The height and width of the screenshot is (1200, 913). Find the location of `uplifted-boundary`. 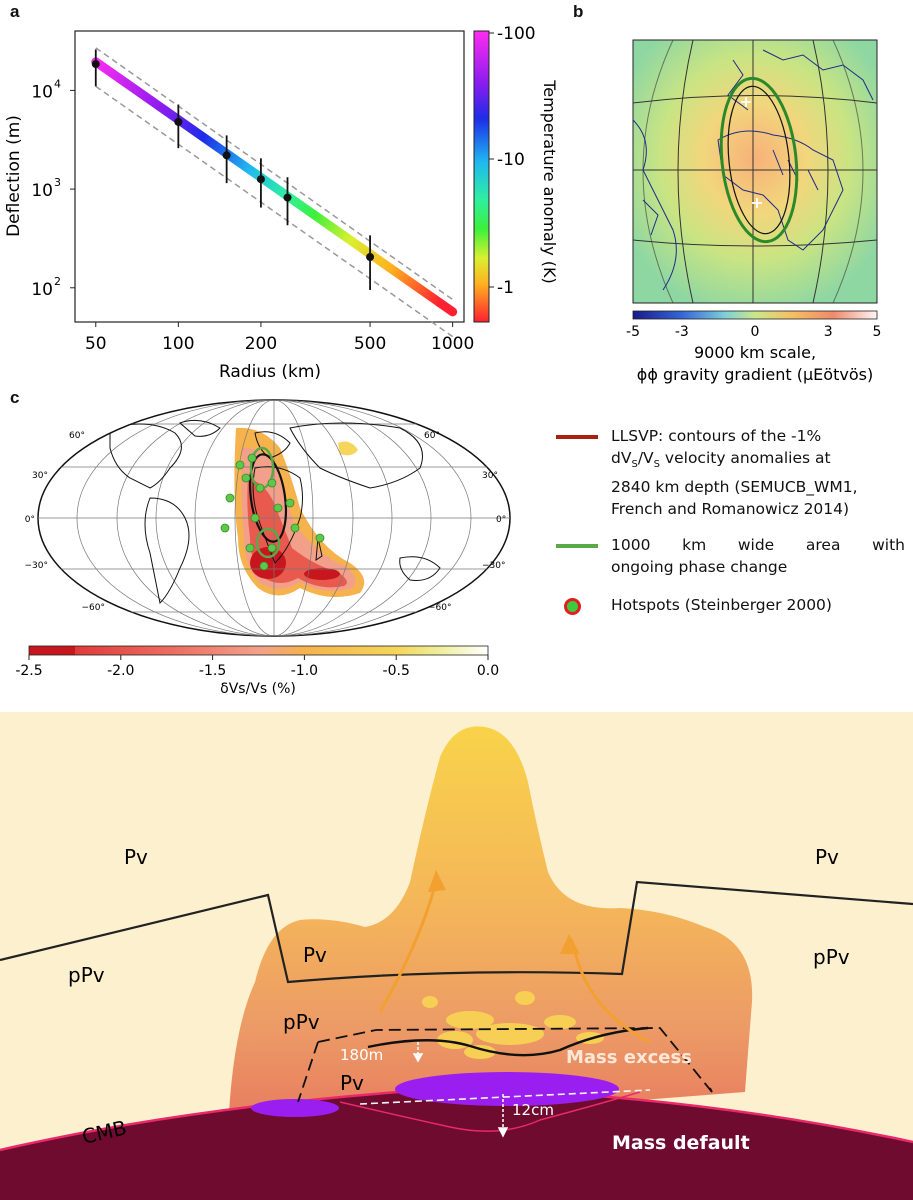

uplifted-boundary is located at coordinates (508, 1041).